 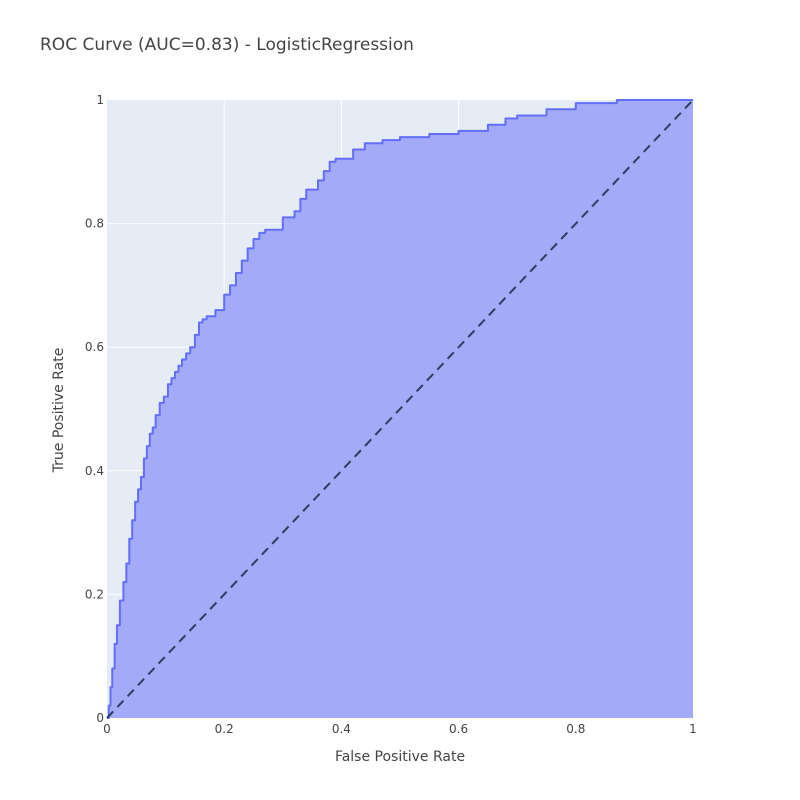 I want to click on x-axis-ticks: 0 0.2 0.4 0.6 0.8 1, so click(x=400, y=729).